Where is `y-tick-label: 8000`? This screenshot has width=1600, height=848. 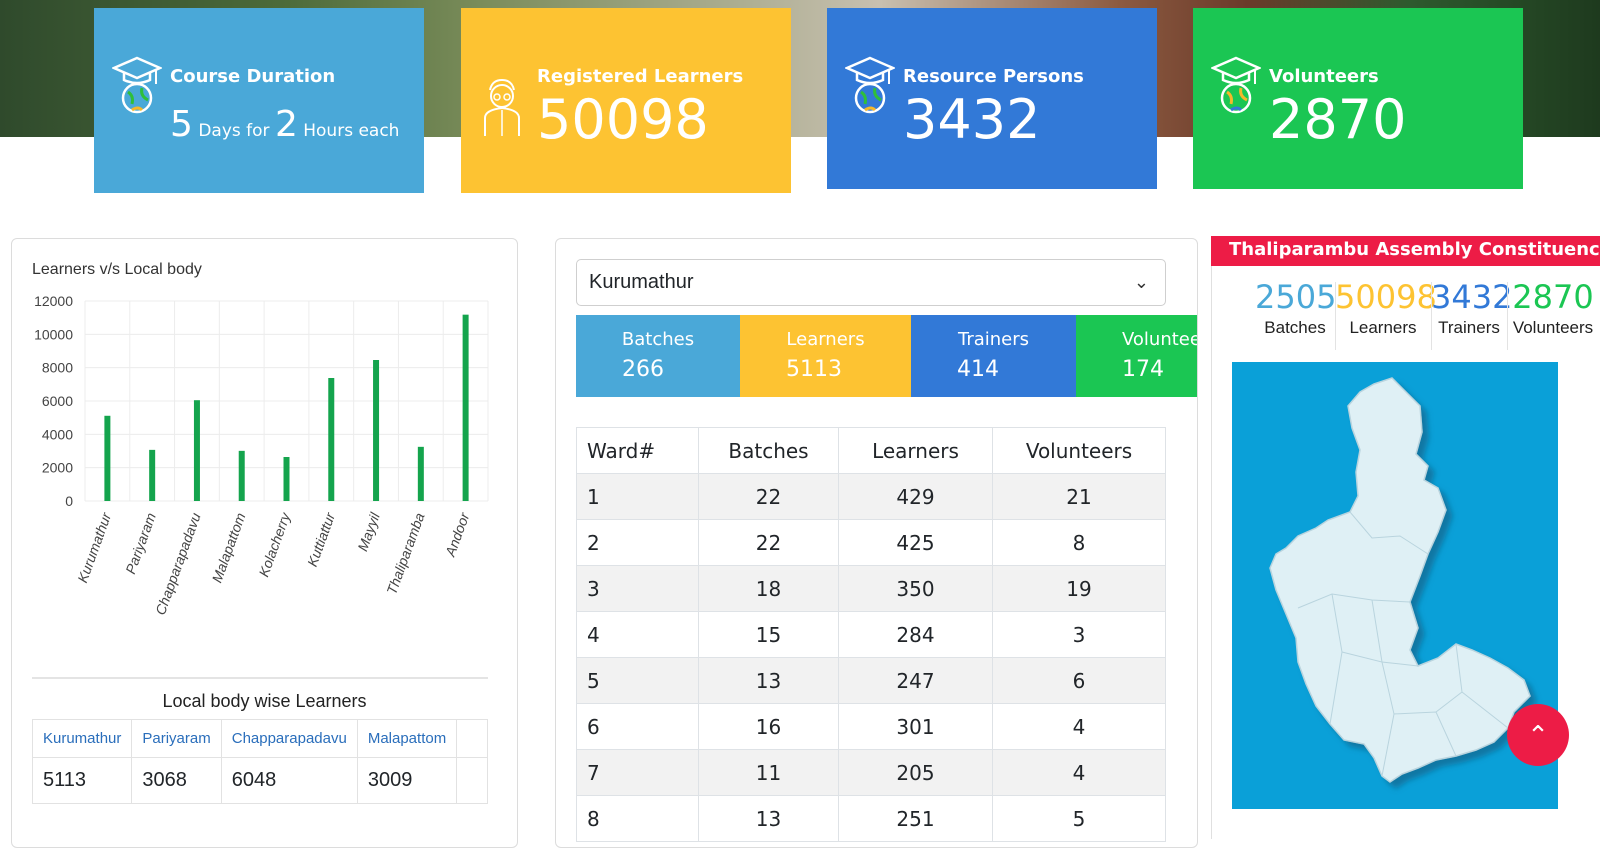 y-tick-label: 8000 is located at coordinates (57, 368).